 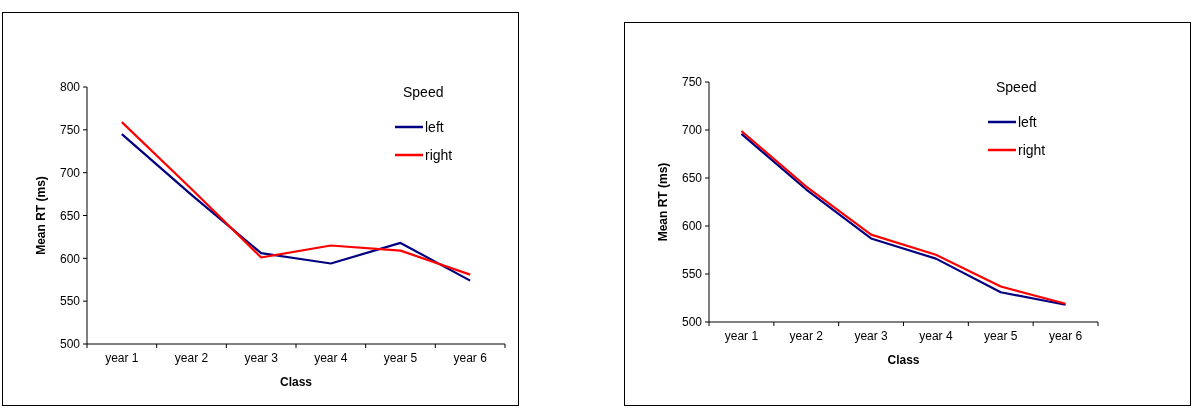 What do you see at coordinates (70, 87) in the screenshot?
I see `y-tick-label: 800` at bounding box center [70, 87].